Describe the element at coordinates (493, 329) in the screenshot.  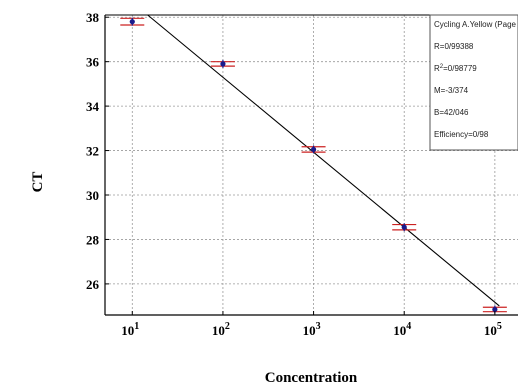
I see `x-tick-label: 10⁵` at that location.